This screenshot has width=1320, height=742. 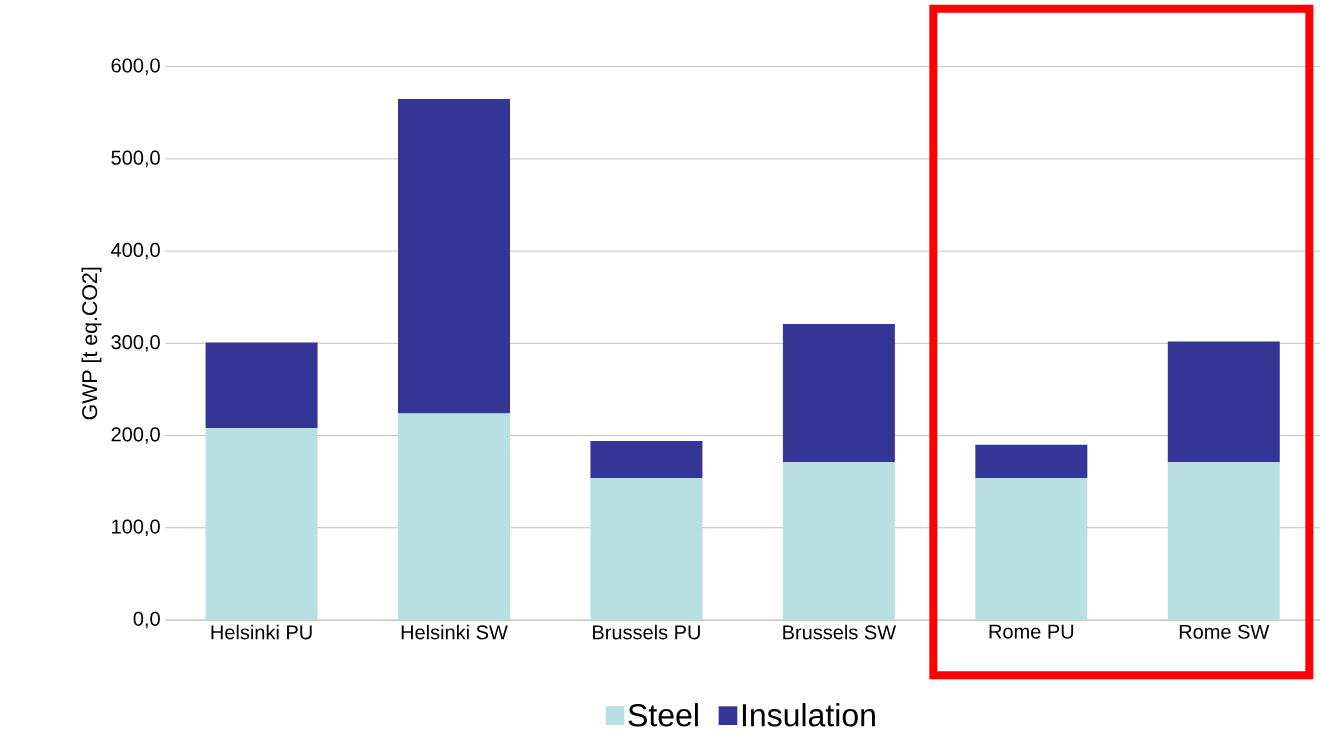 I want to click on y-tick-label: 500,0, so click(x=135, y=159).